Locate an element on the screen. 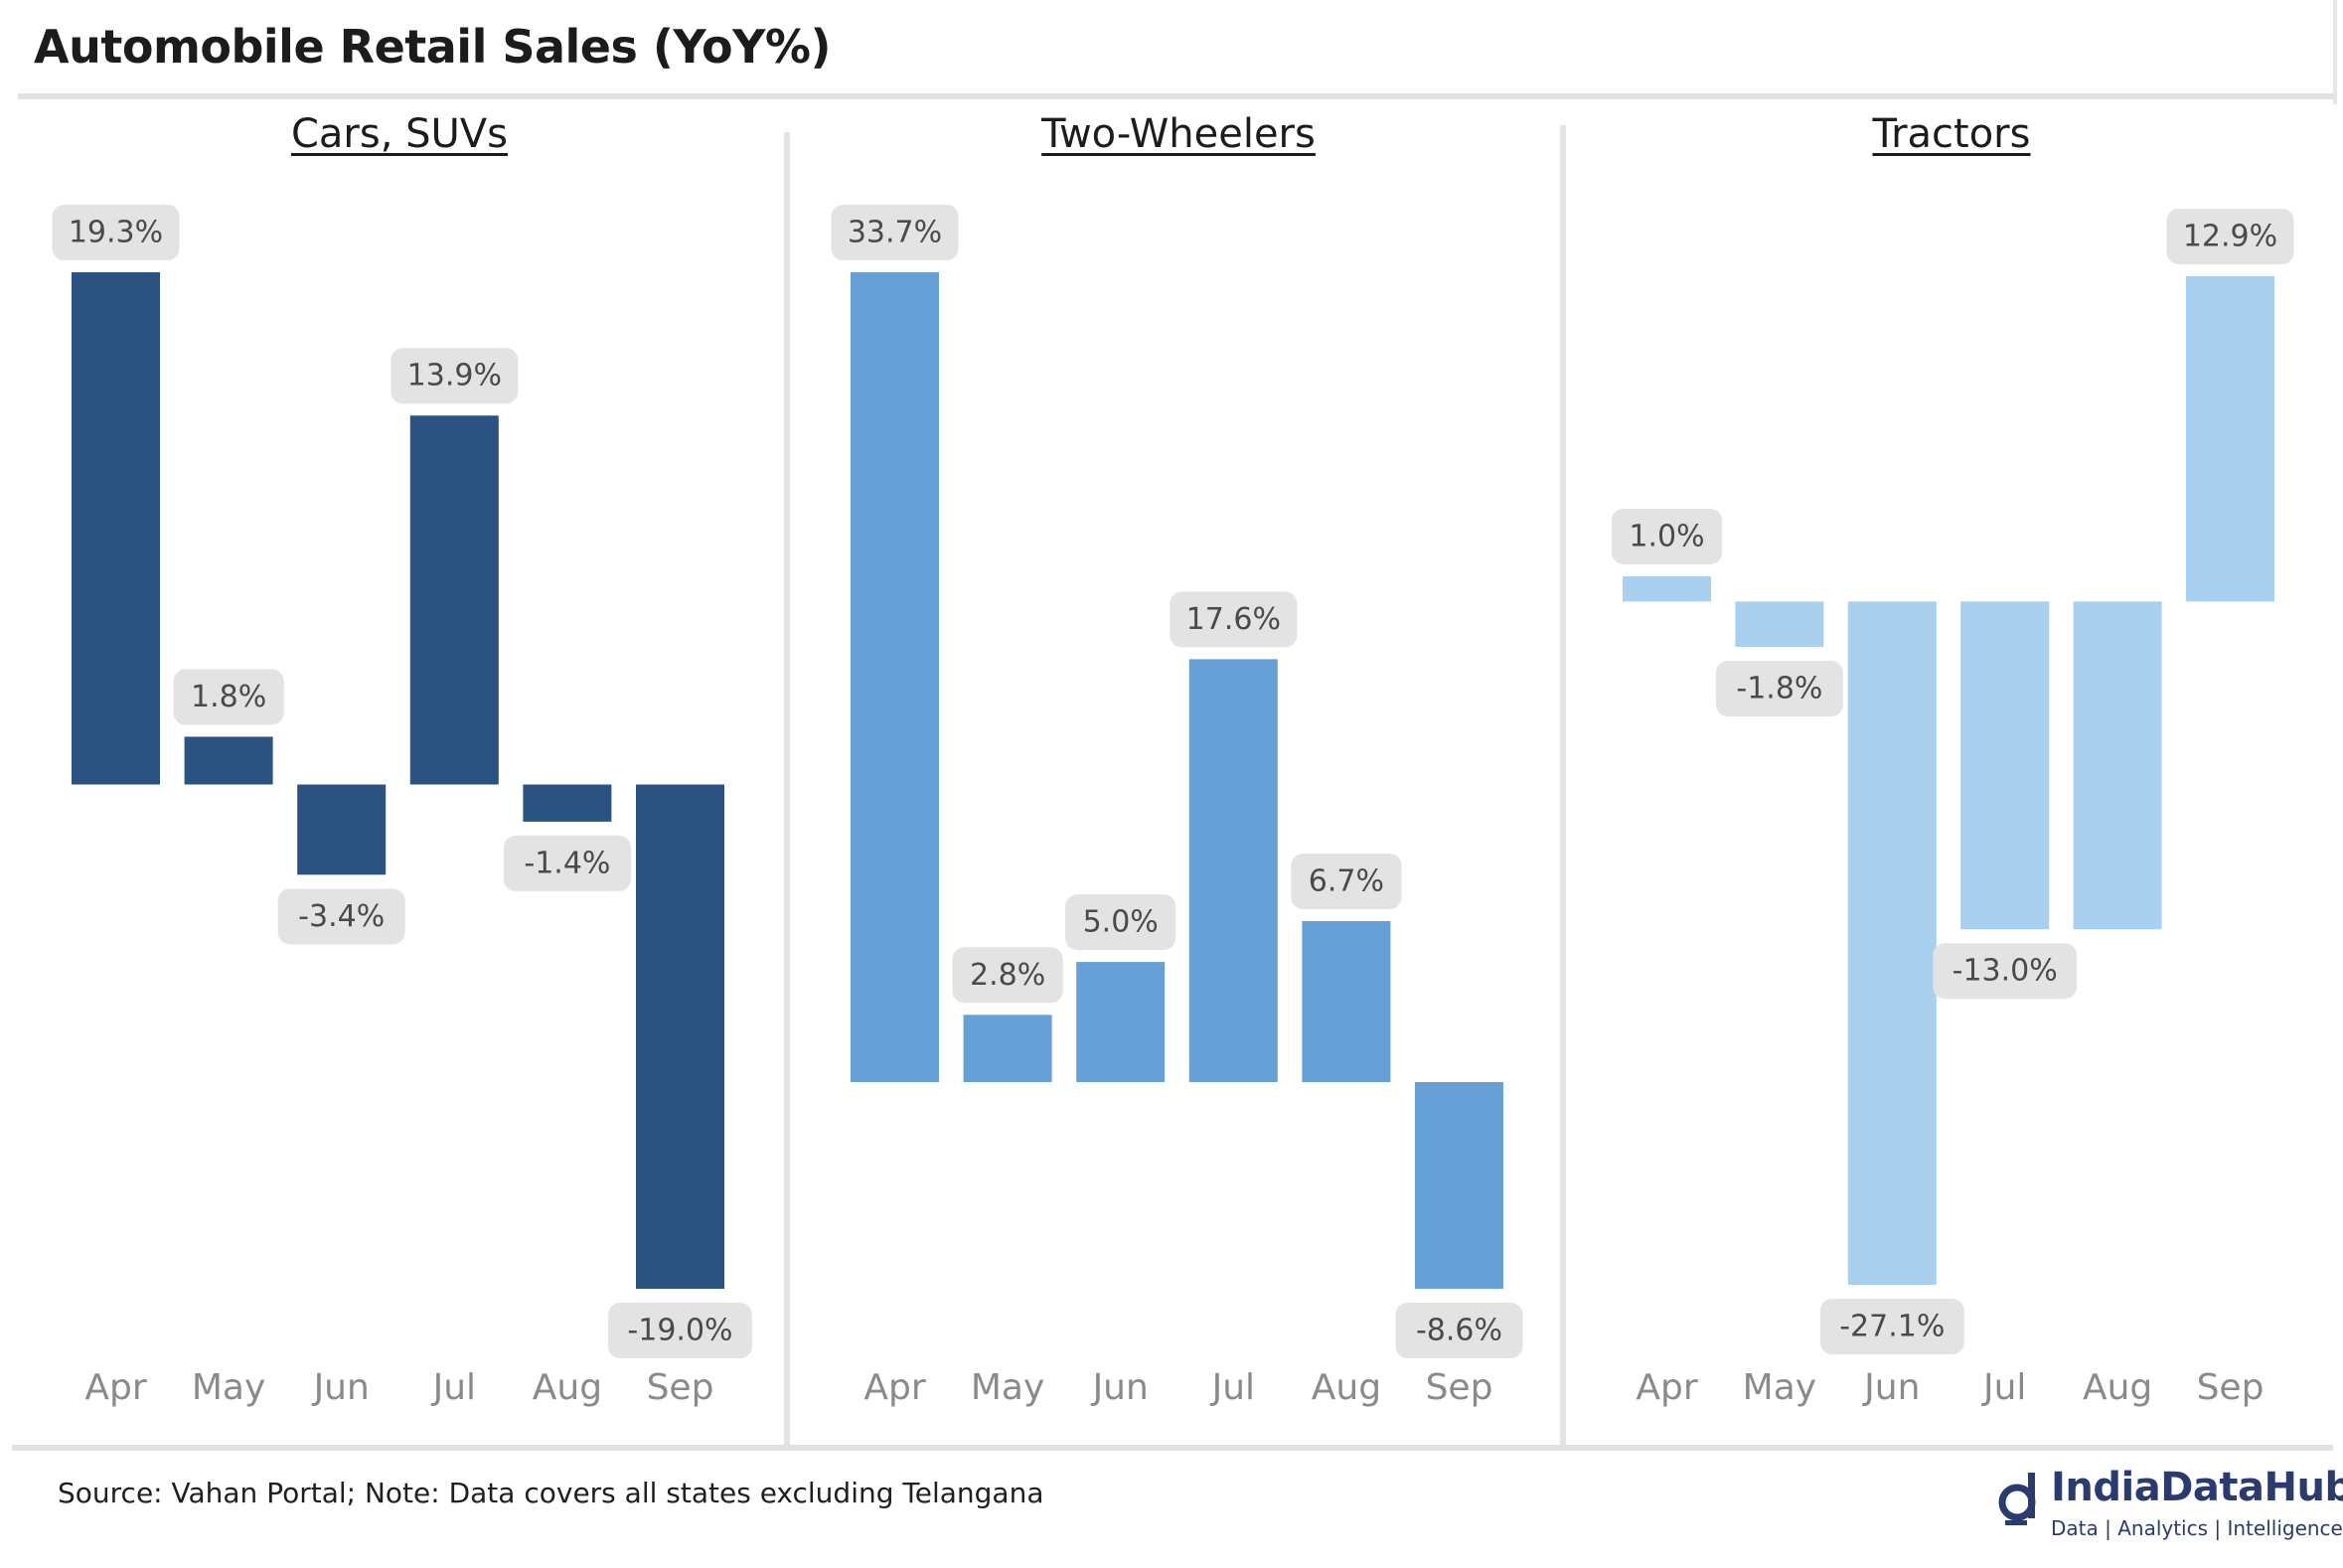 This screenshot has height=1568, width=2343. chart-title: Automobile Retail Sales (YoY%) is located at coordinates (433, 47).